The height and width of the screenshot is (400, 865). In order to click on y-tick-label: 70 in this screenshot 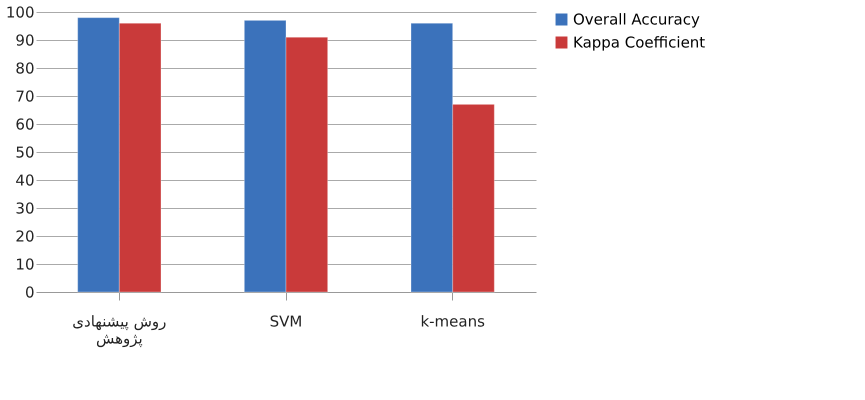, I will do `click(24, 97)`.